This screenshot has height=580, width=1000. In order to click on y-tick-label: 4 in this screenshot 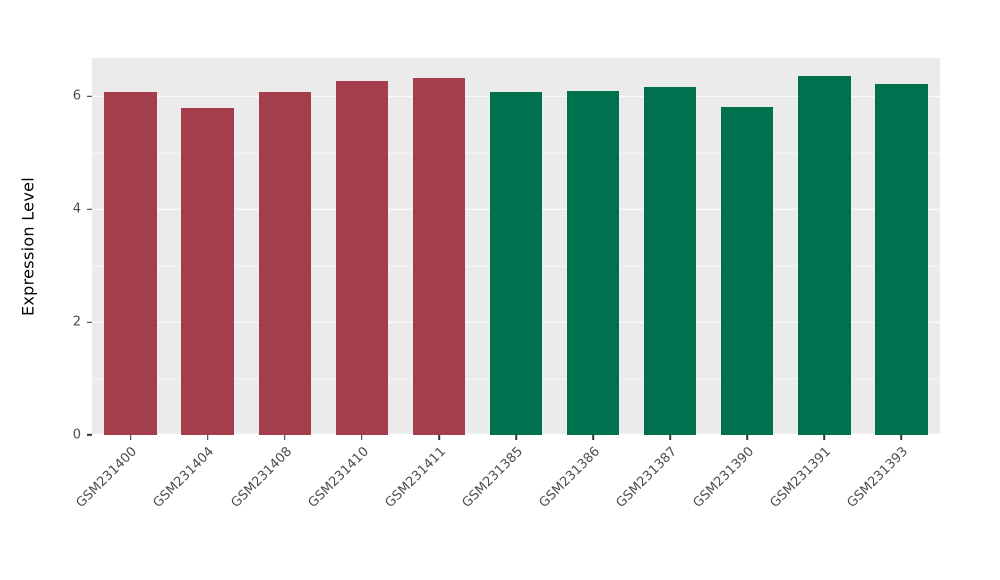, I will do `click(76, 209)`.